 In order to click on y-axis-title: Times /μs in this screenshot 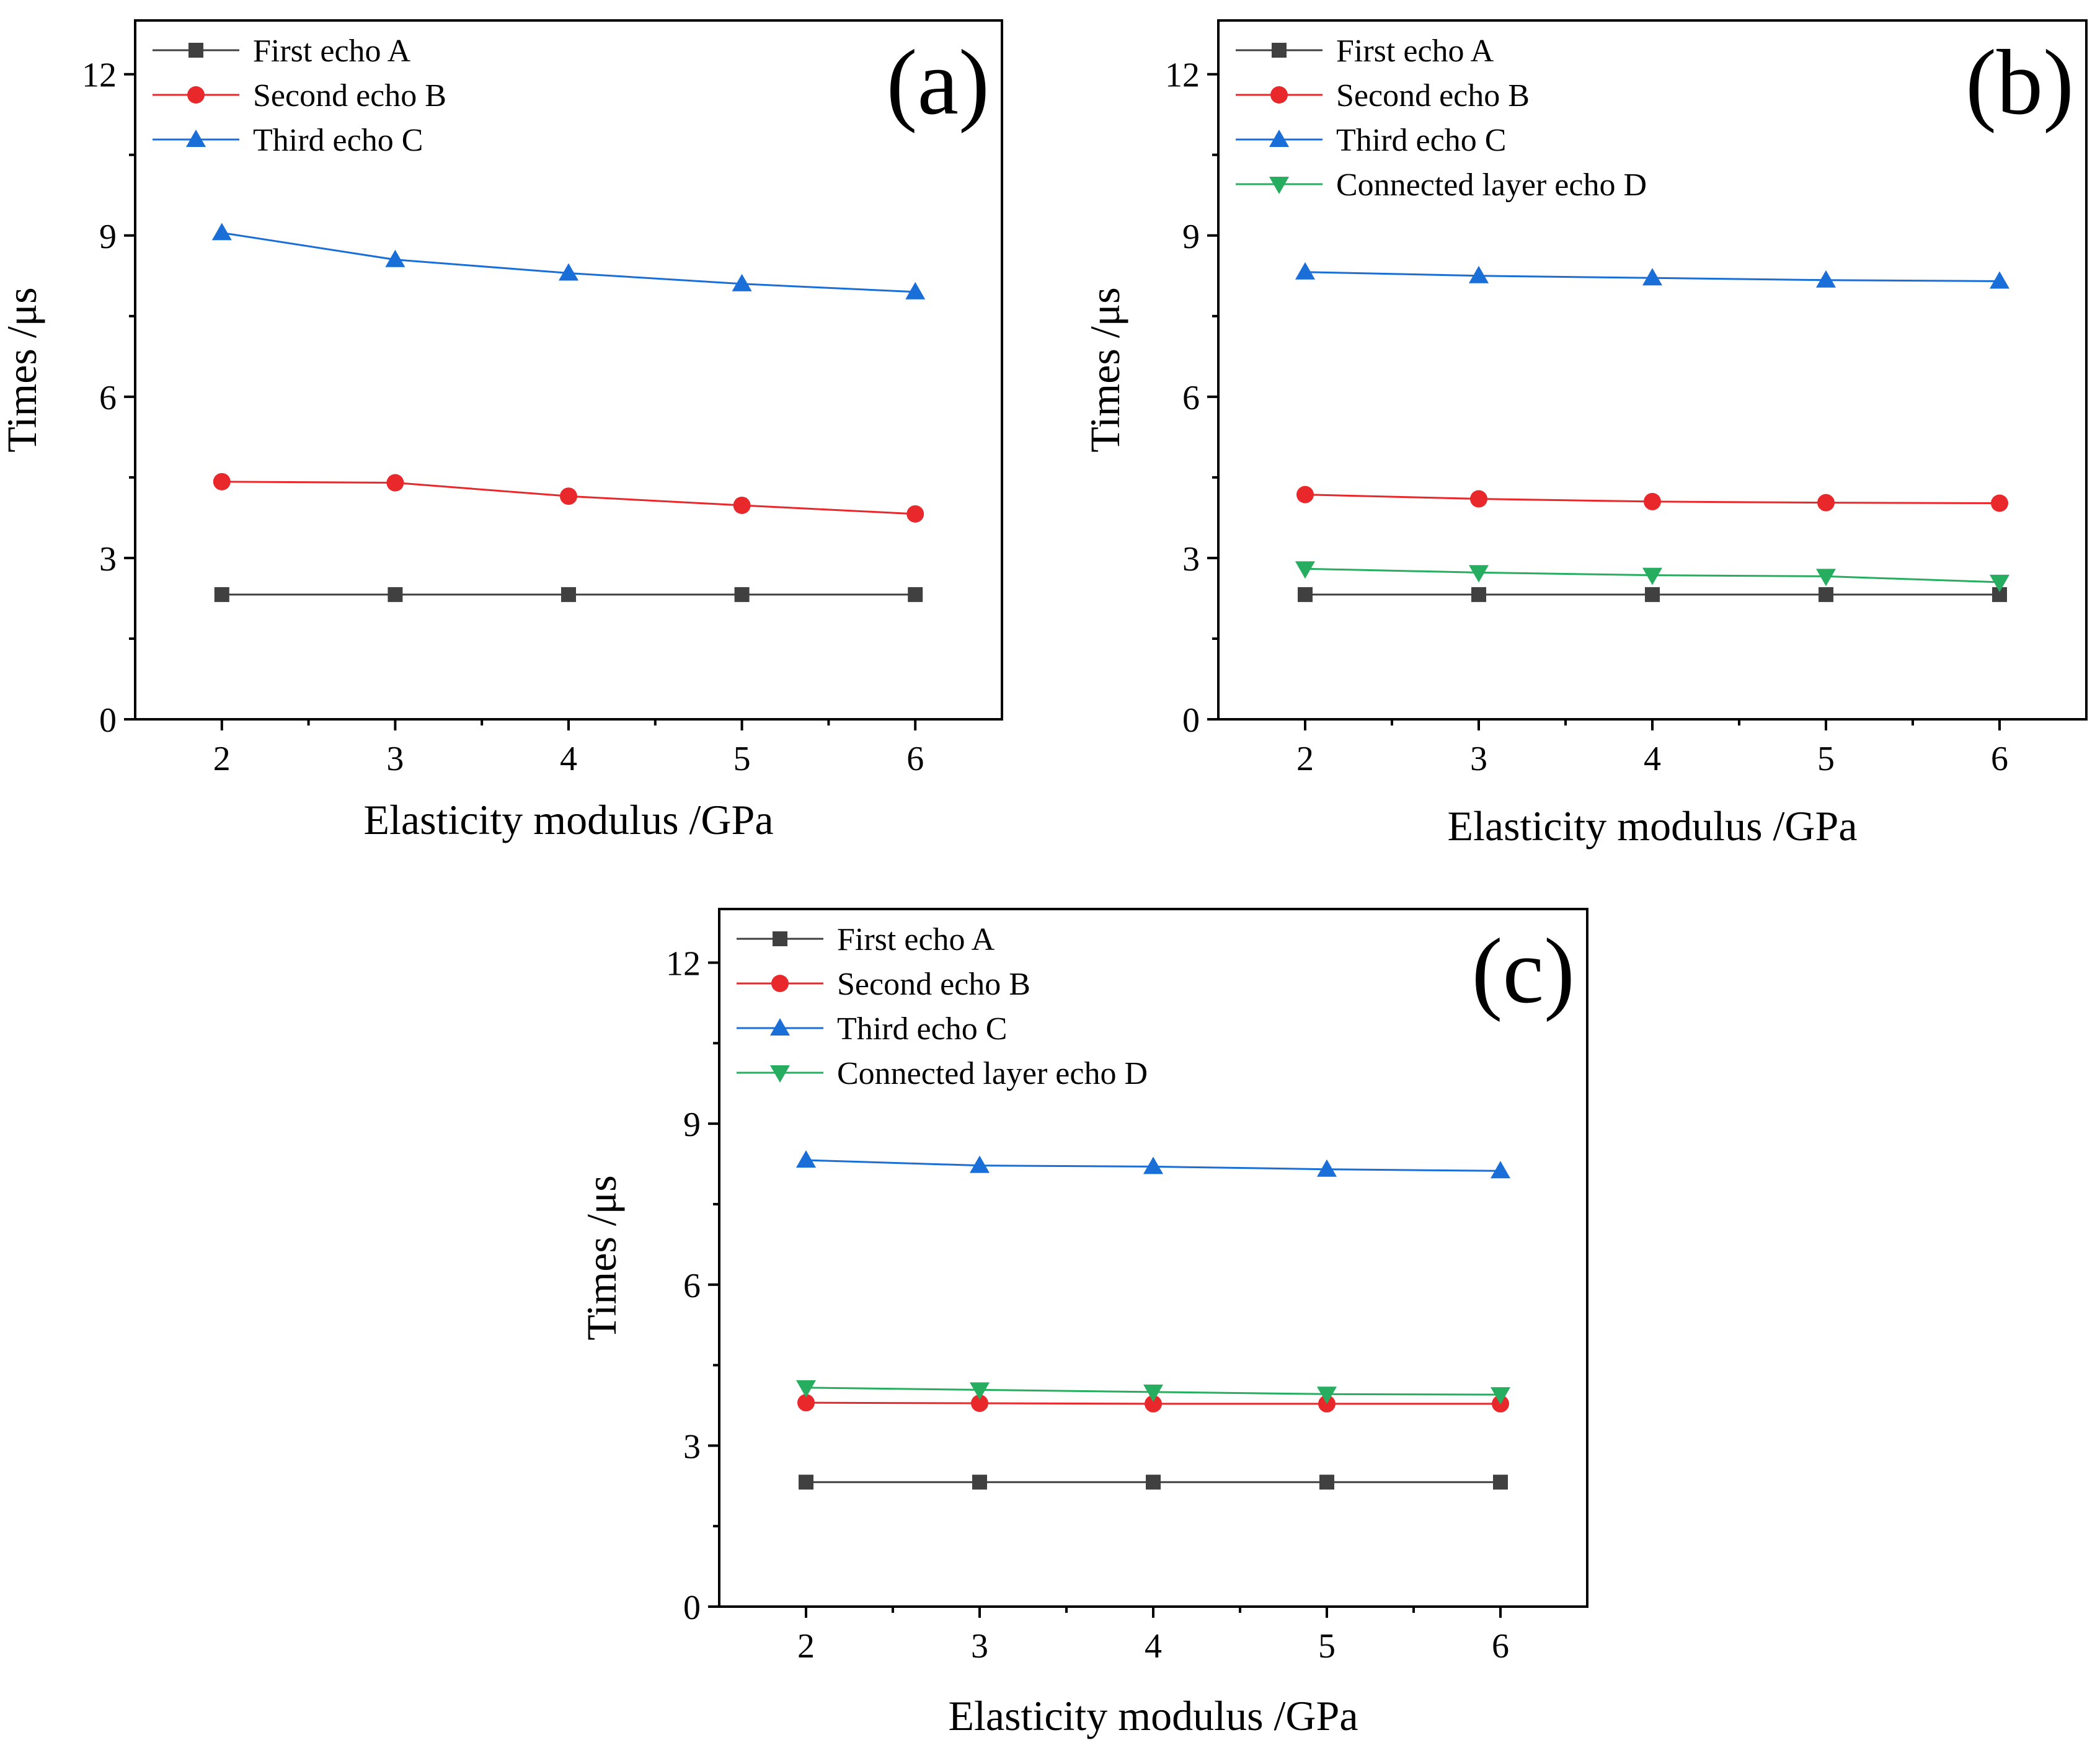, I will do `click(601, 1257)`.